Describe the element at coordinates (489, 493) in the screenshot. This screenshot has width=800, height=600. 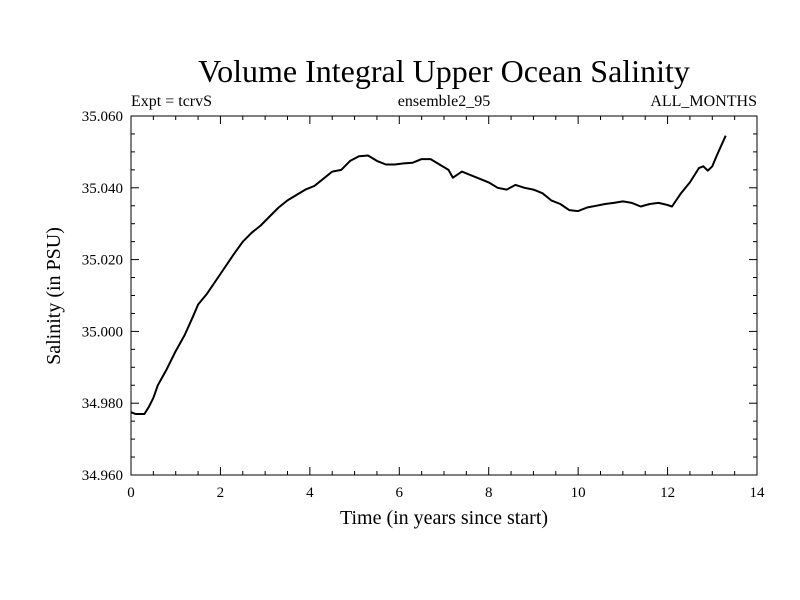
I see `x-tick-label: 8` at that location.